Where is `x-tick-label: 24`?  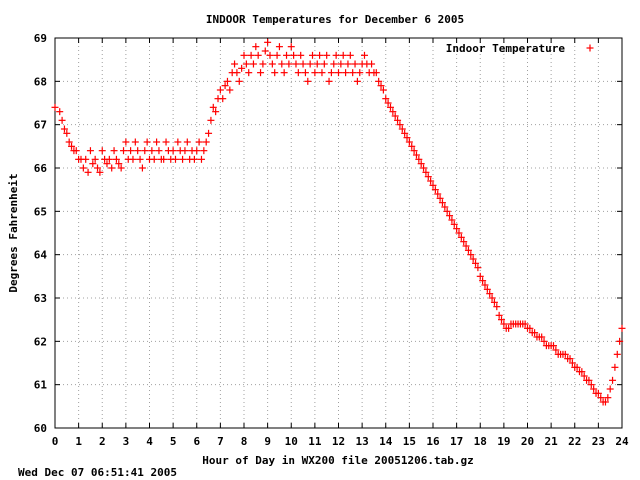 x-tick-label: 24 is located at coordinates (622, 441).